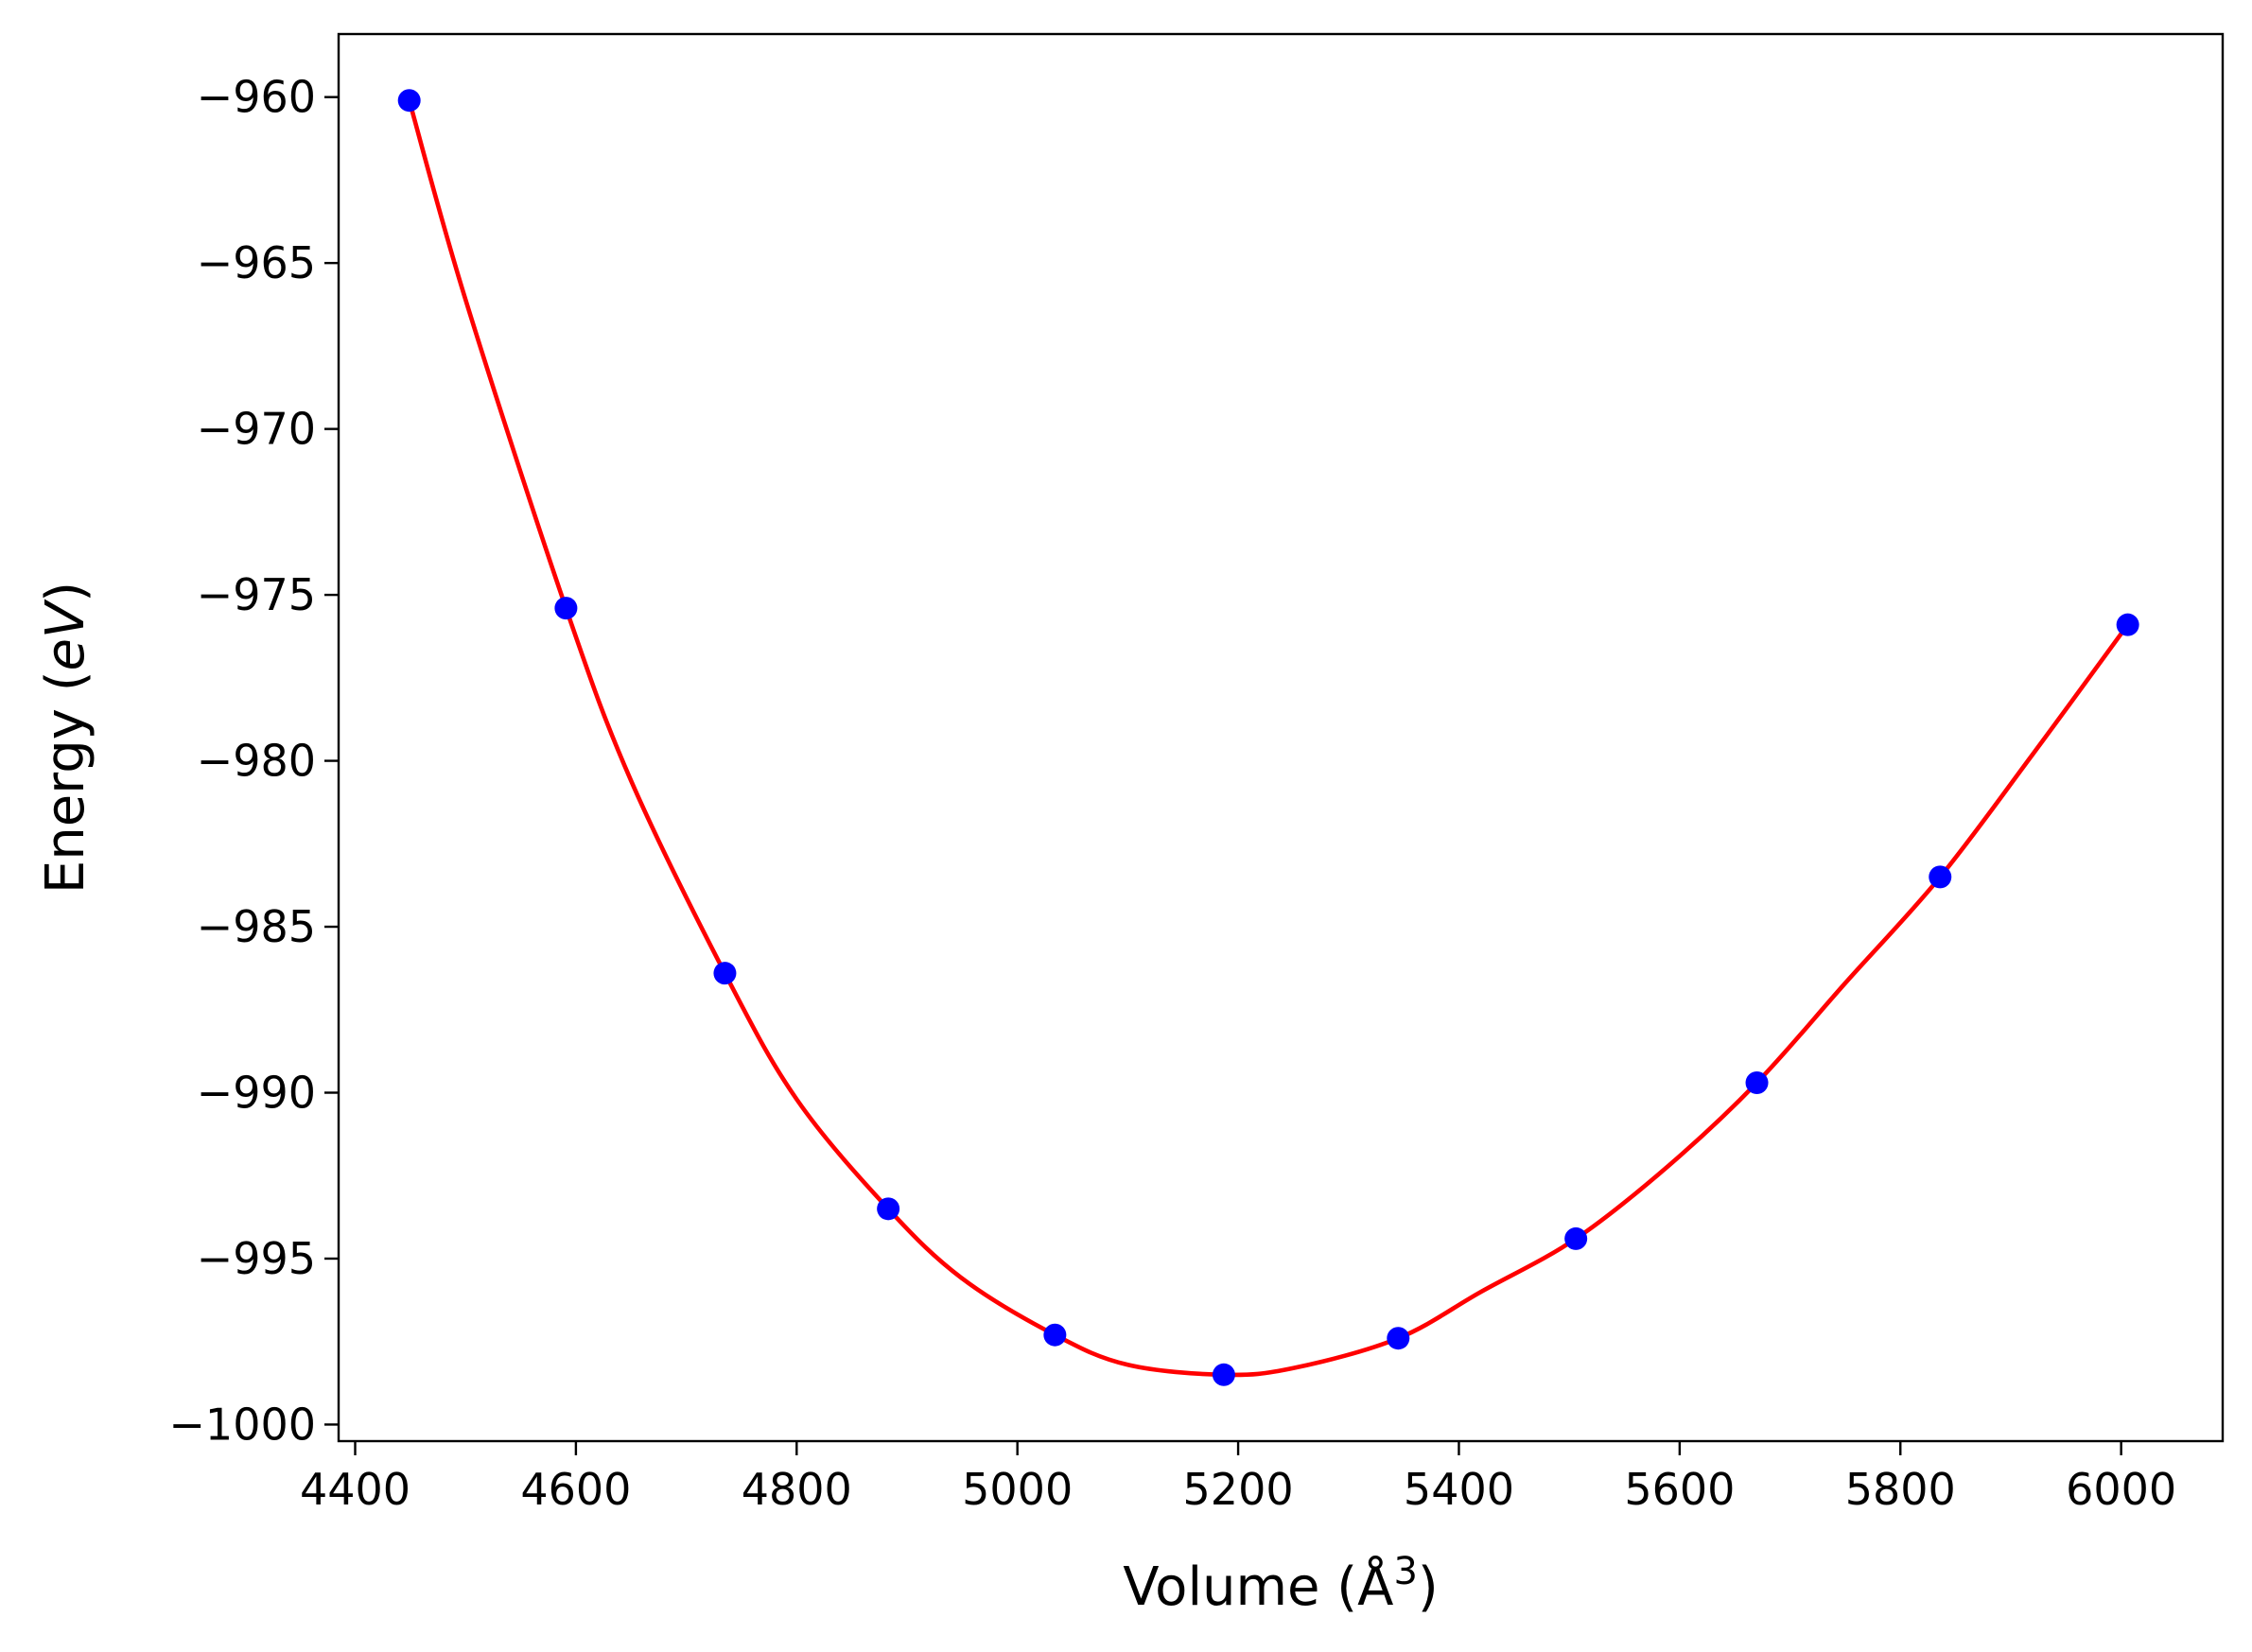 The height and width of the screenshot is (1652, 2252). I want to click on y-tick-label: −965, so click(256, 262).